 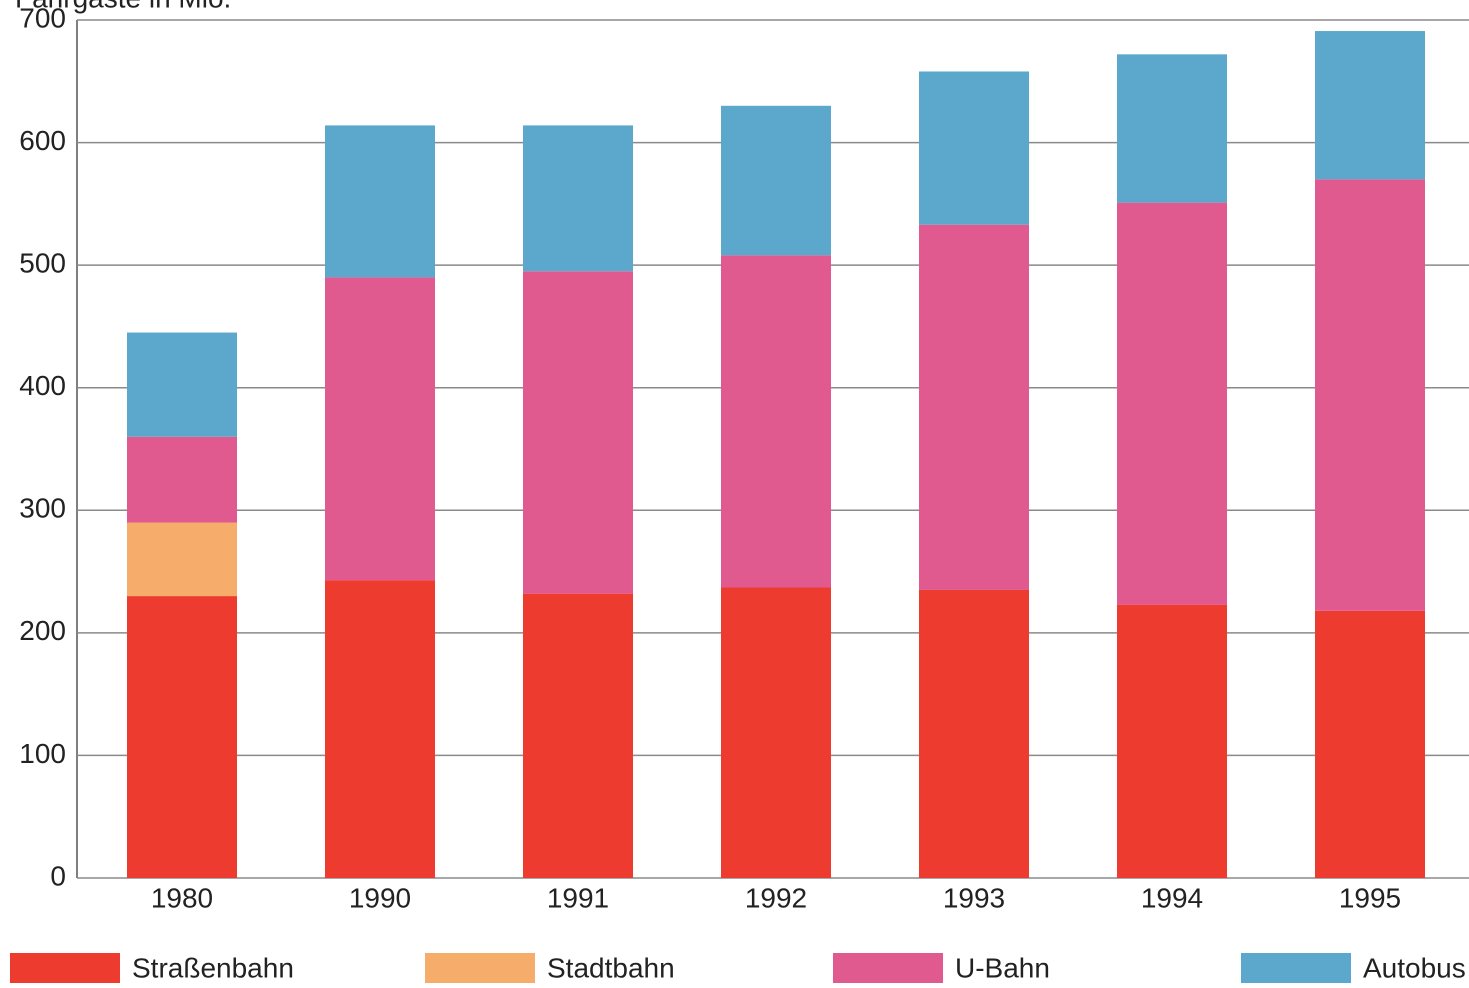 I want to click on y-tick-label: 400, so click(x=42, y=385).